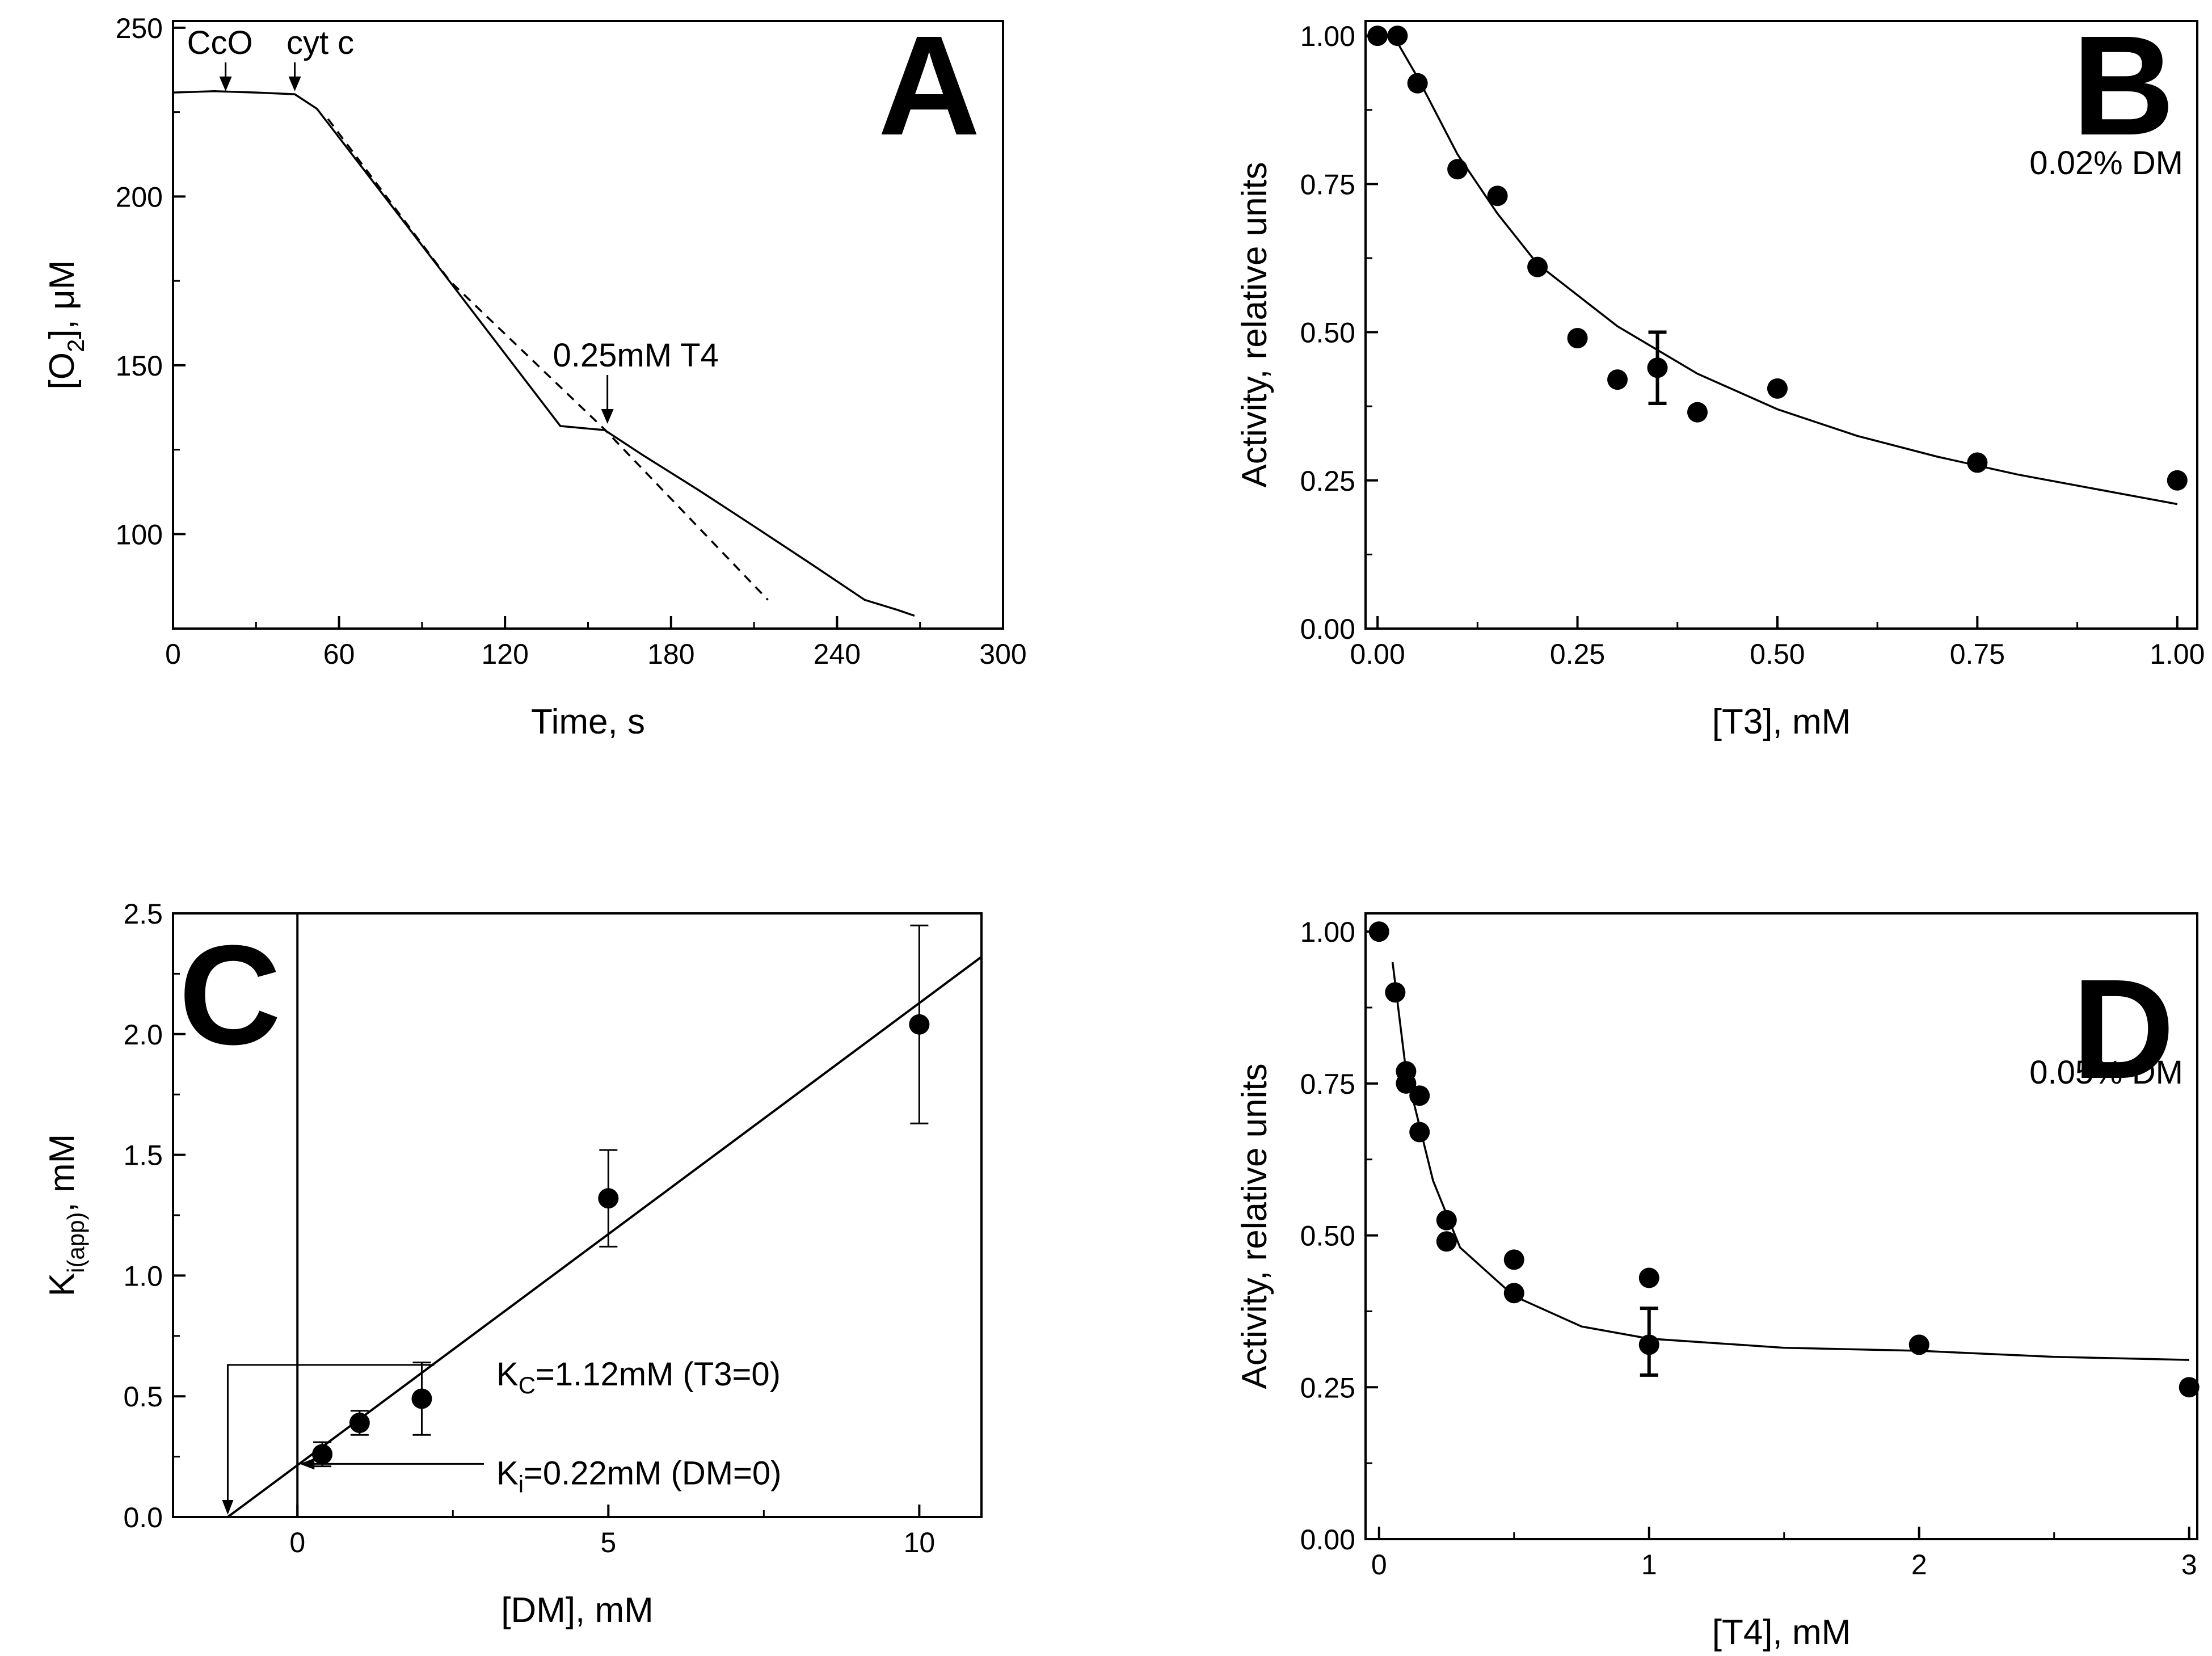 This screenshot has width=2212, height=1656. What do you see at coordinates (2106, 163) in the screenshot?
I see `condition-annotation: 0.02% DM` at bounding box center [2106, 163].